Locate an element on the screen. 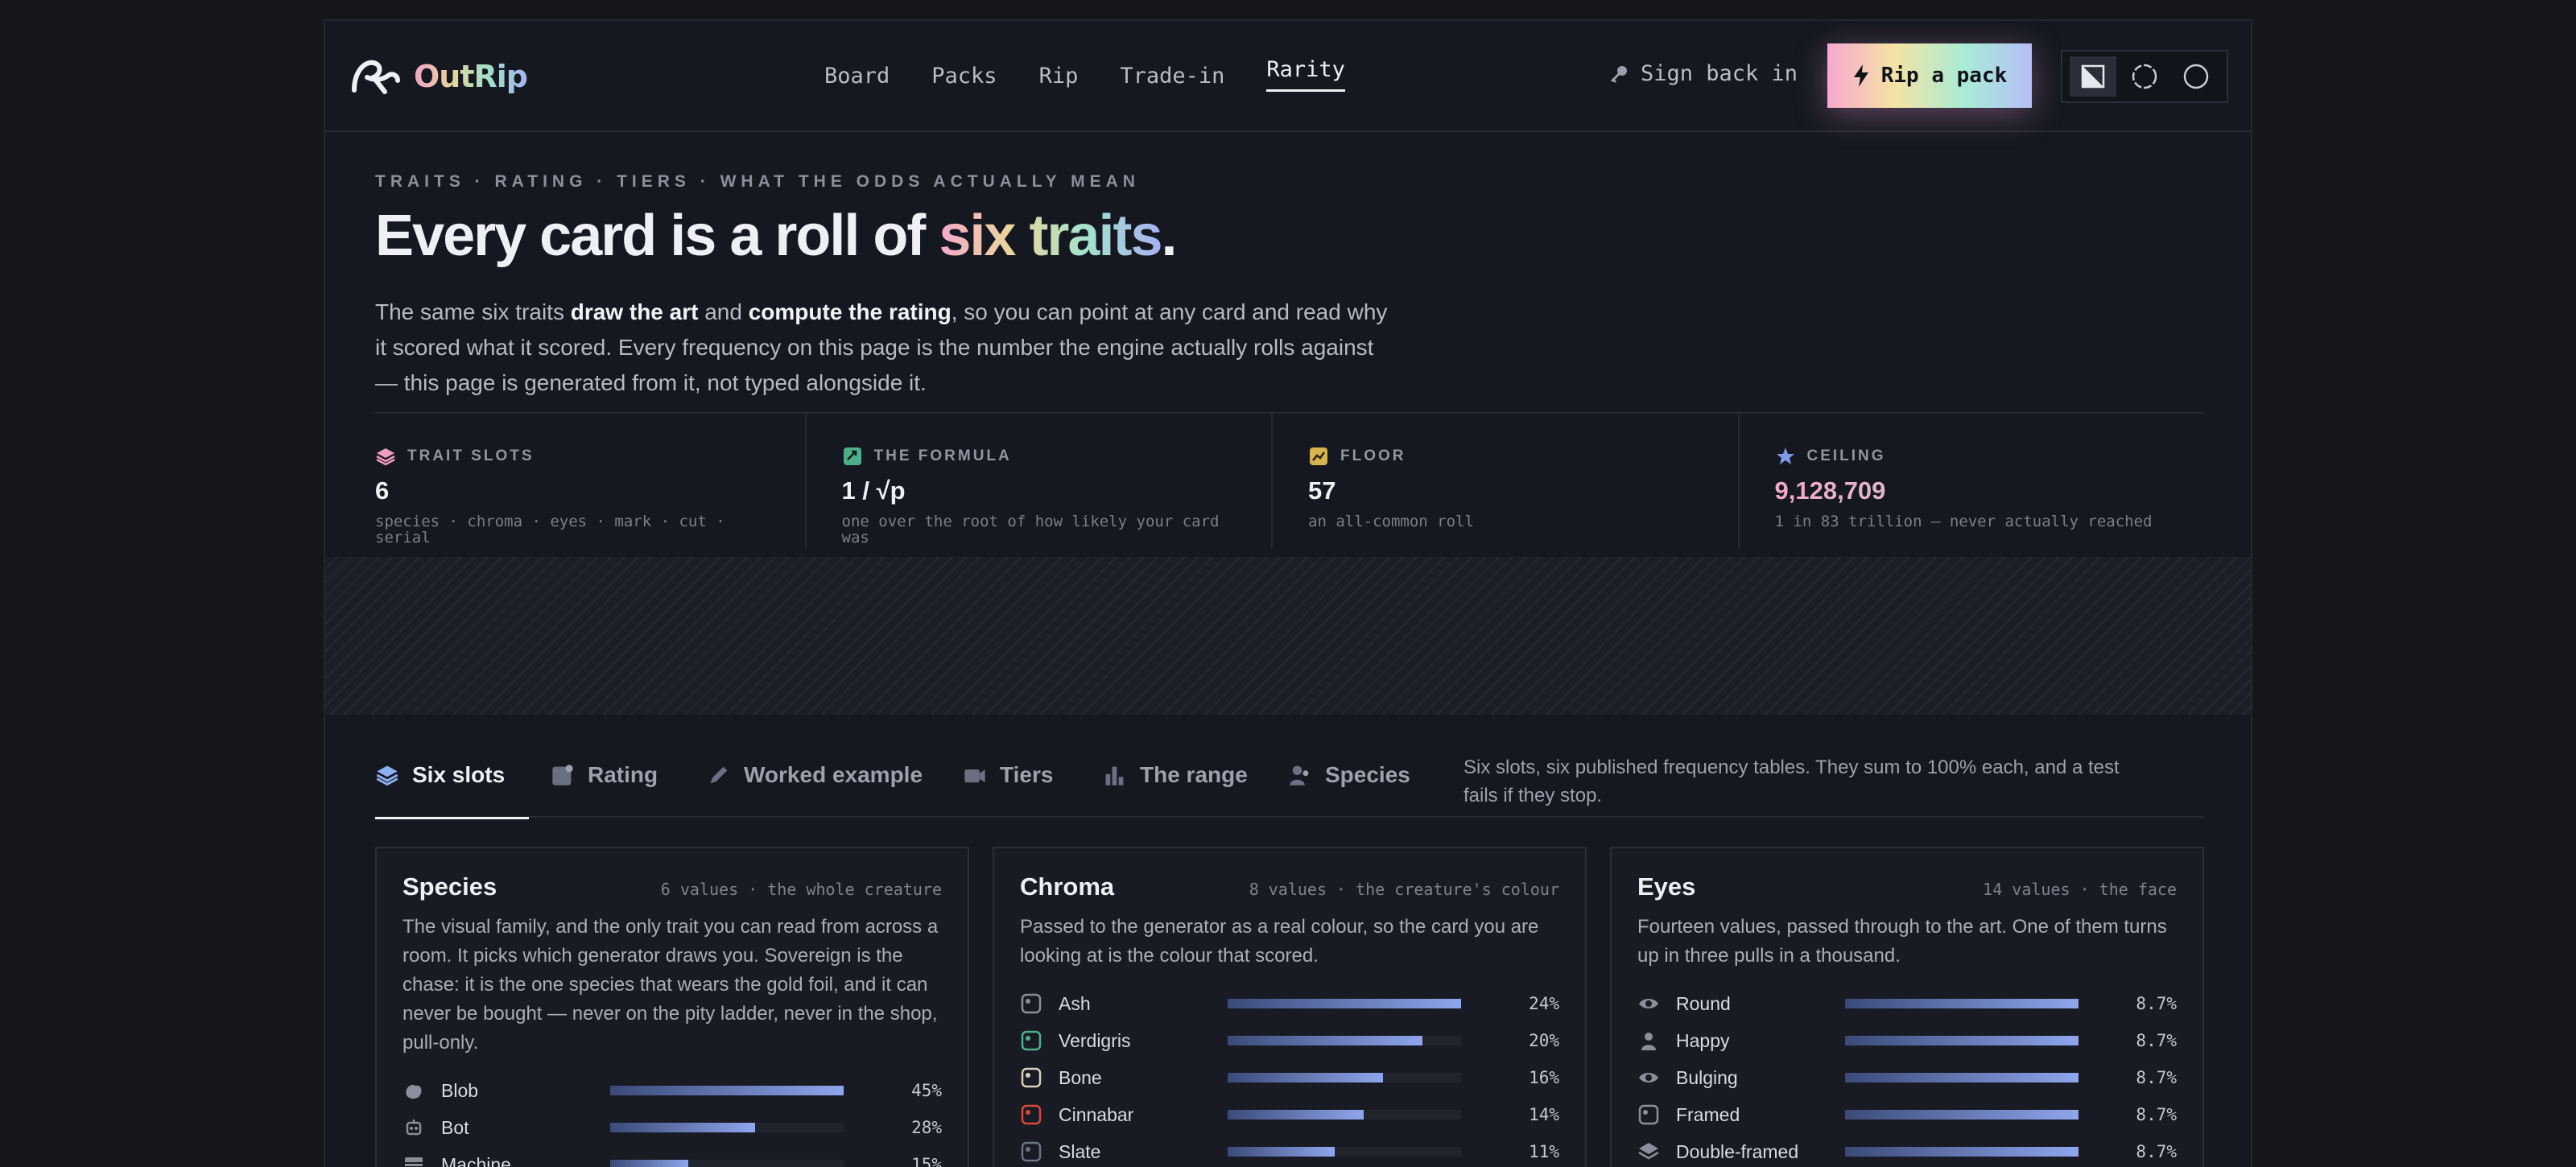  nav-board: Board is located at coordinates (857, 76).